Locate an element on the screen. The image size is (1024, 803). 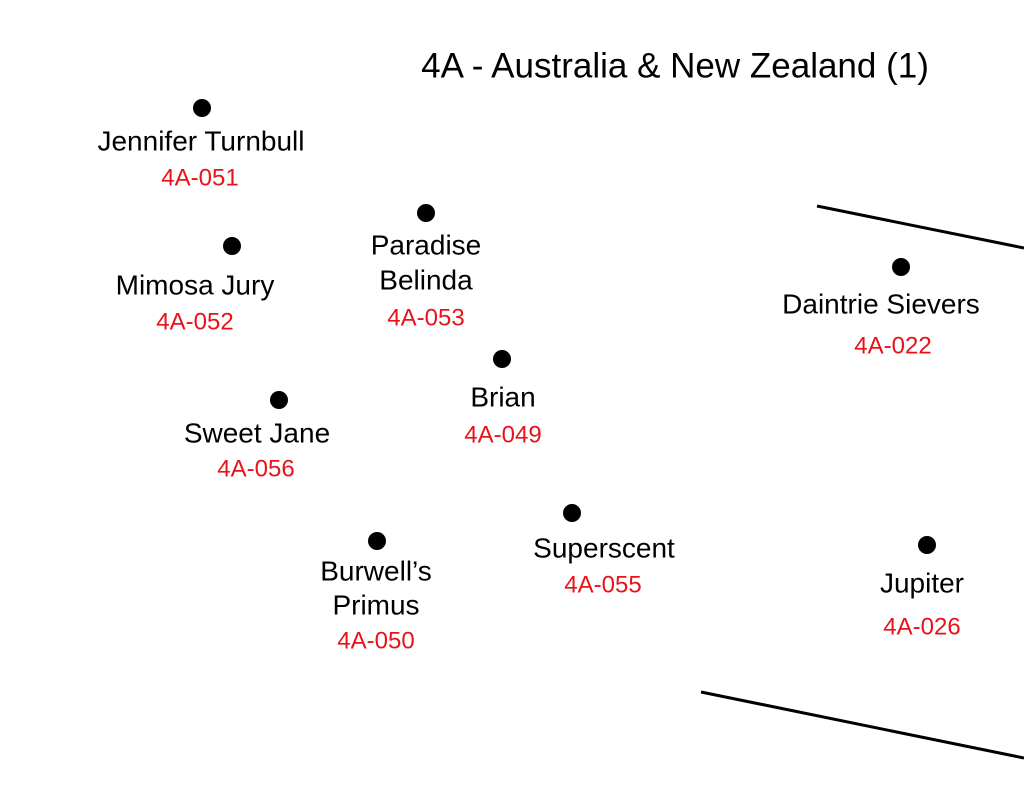
plant-code: 4A-055 is located at coordinates (602, 584).